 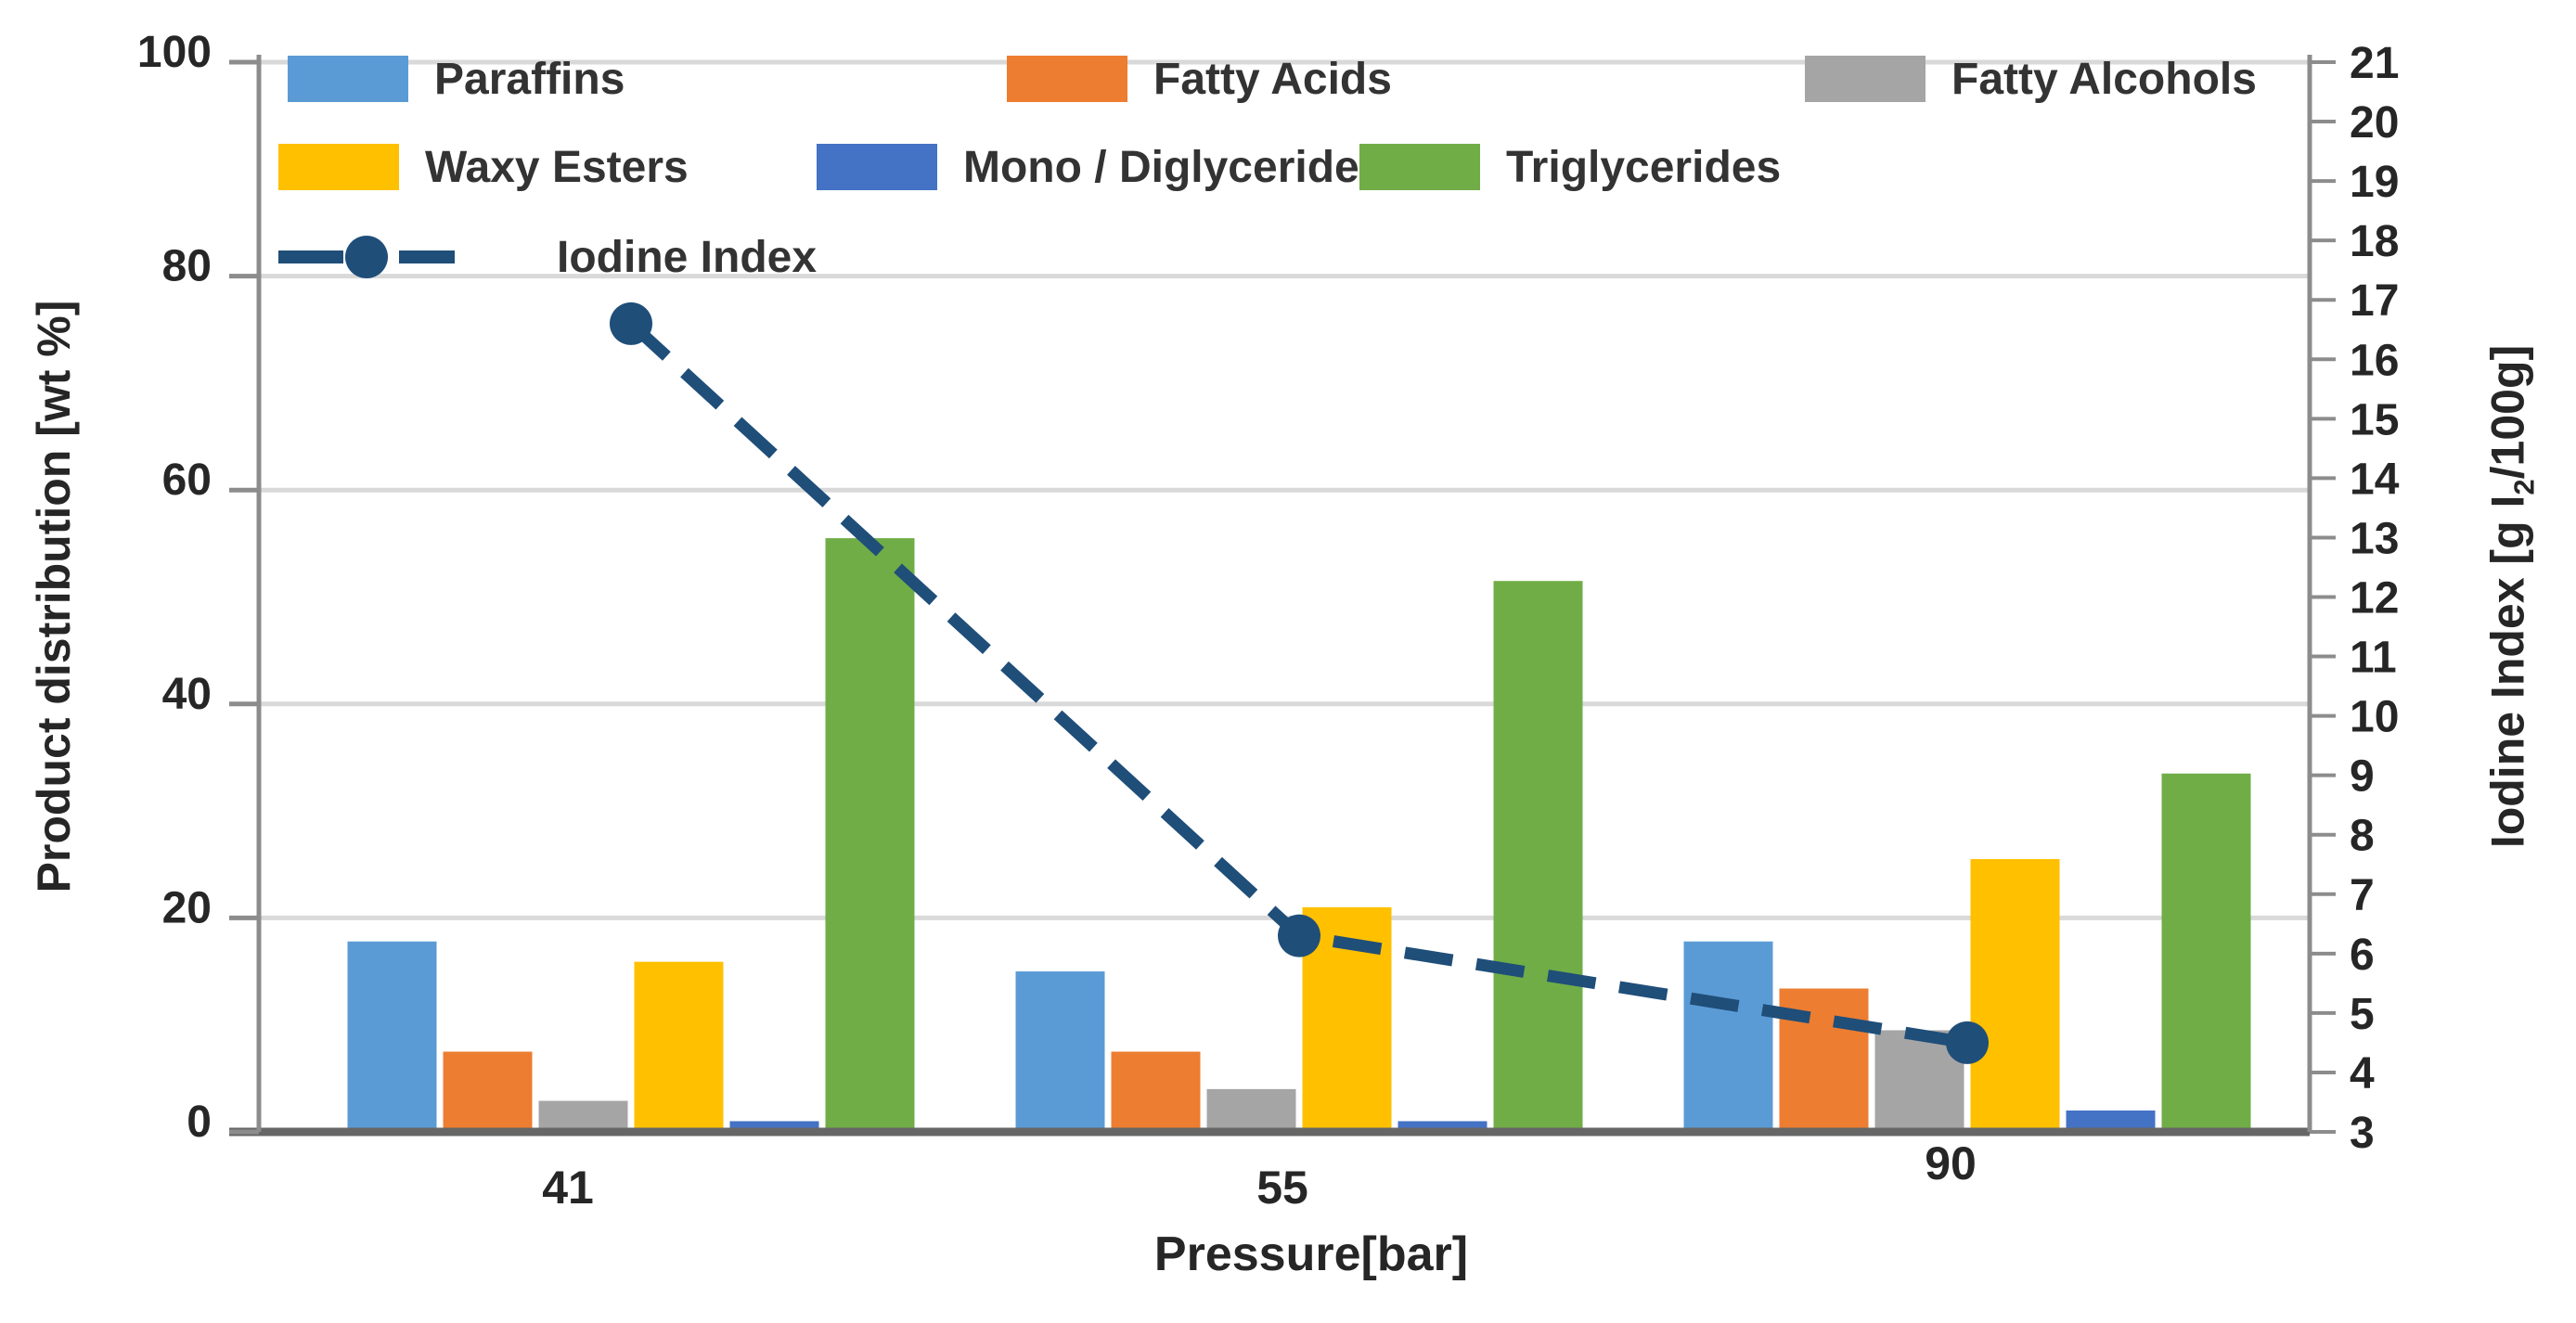 I want to click on right-tick-label-9: 9, so click(x=2362, y=777).